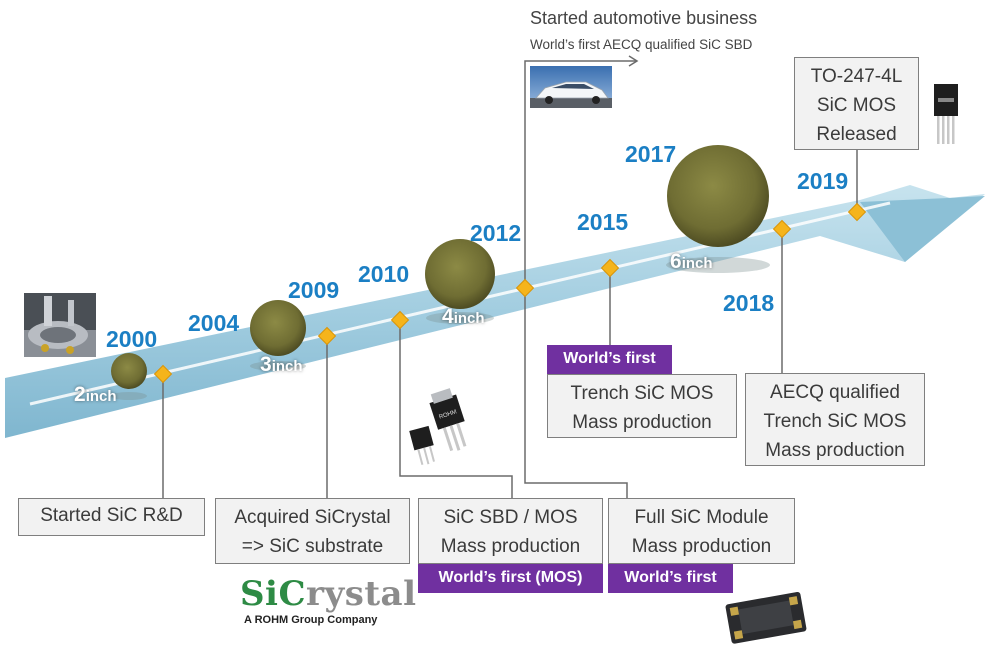 The width and height of the screenshot is (1000, 652). What do you see at coordinates (438, 426) in the screenshot?
I see `discrete-devices-photo: ROHM` at bounding box center [438, 426].